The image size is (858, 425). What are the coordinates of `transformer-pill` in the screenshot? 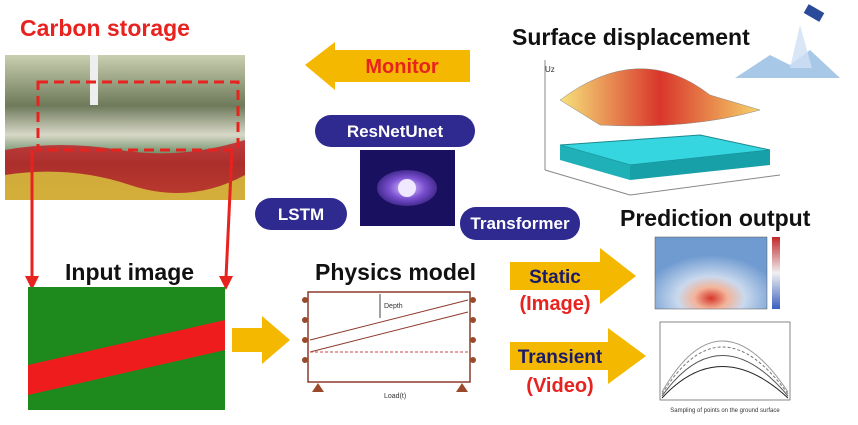 It's located at (520, 223).